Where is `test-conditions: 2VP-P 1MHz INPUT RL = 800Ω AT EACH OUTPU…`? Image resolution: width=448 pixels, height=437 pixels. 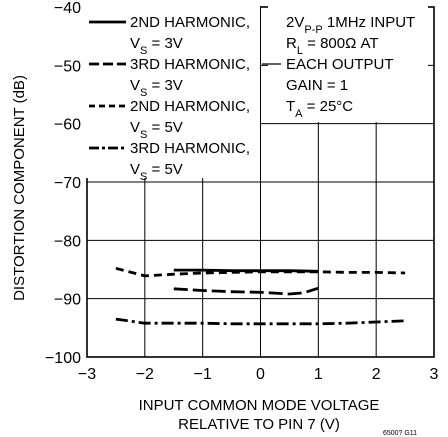
test-conditions: 2VP-P 1MHz INPUT RL = 800Ω AT EACH OUTPU… is located at coordinates (345, 64).